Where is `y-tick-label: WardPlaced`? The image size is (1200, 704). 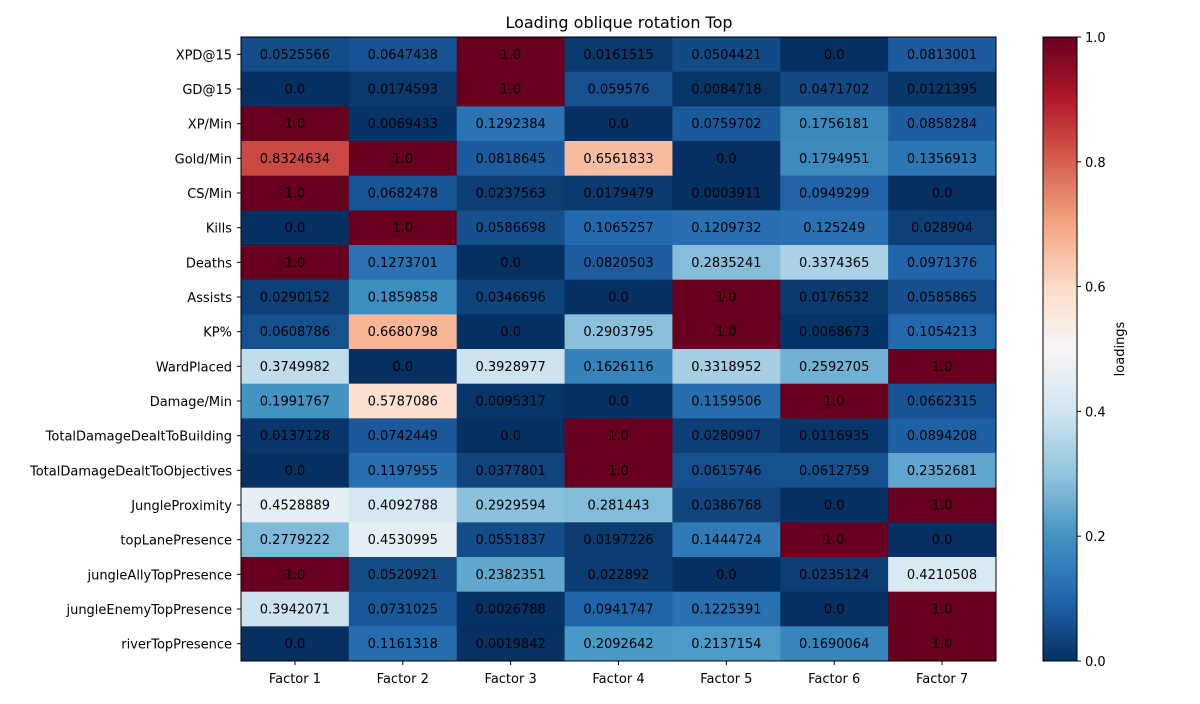 y-tick-label: WardPlaced is located at coordinates (194, 367).